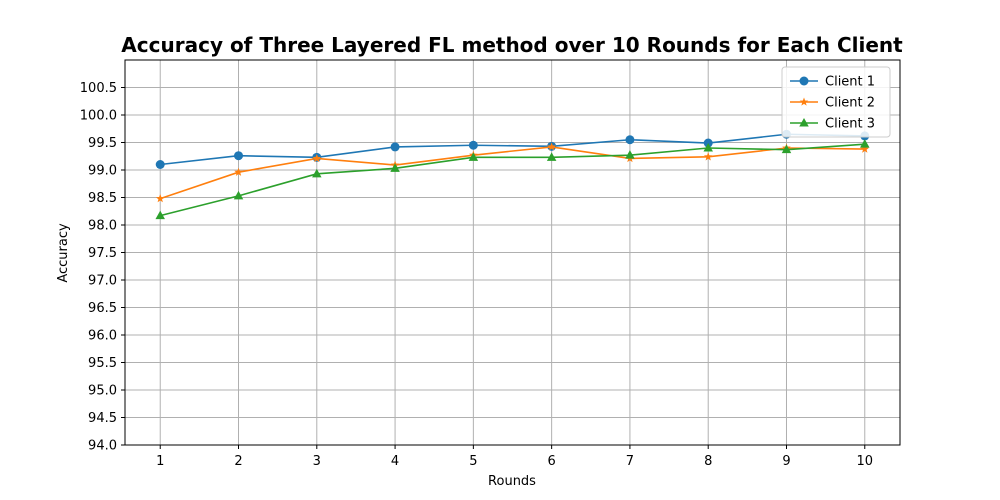 This screenshot has width=1000, height=500. What do you see at coordinates (102, 391) in the screenshot?
I see `y-tick-label: 95.0` at bounding box center [102, 391].